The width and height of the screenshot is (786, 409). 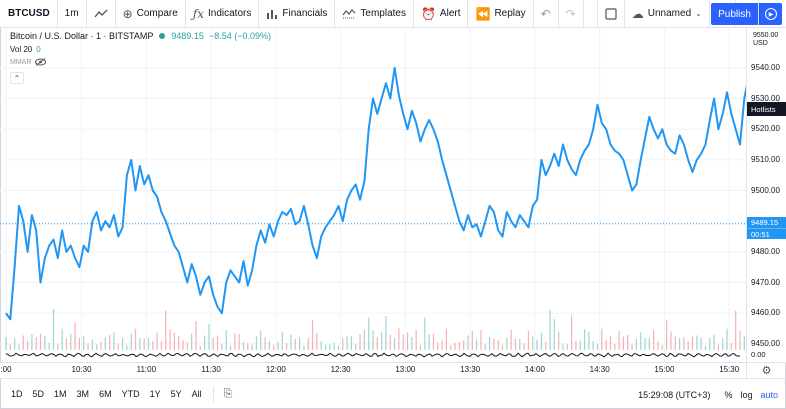 I want to click on eye-icon, so click(x=41, y=62).